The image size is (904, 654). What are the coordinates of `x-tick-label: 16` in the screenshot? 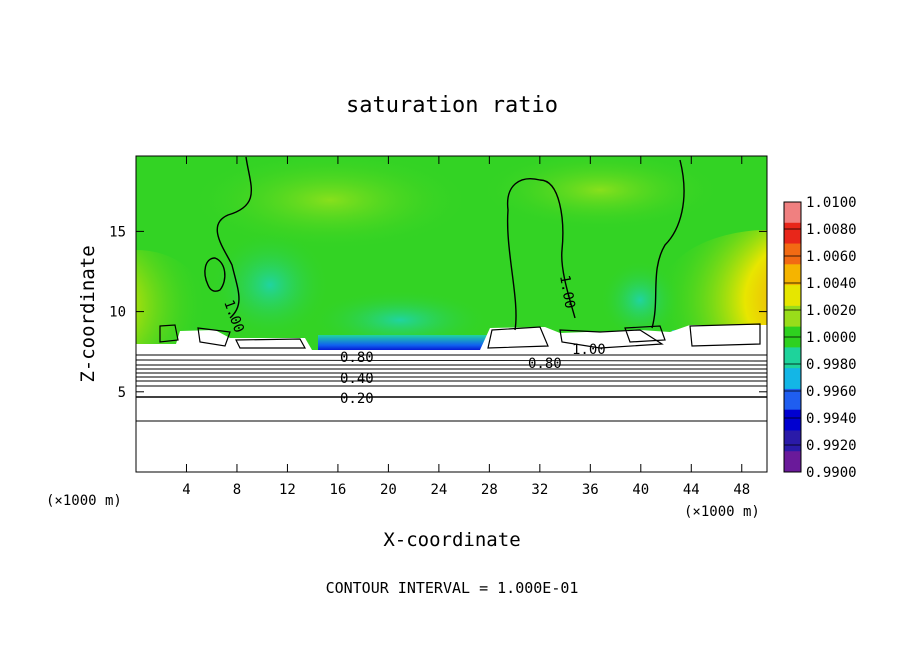 It's located at (337, 490).